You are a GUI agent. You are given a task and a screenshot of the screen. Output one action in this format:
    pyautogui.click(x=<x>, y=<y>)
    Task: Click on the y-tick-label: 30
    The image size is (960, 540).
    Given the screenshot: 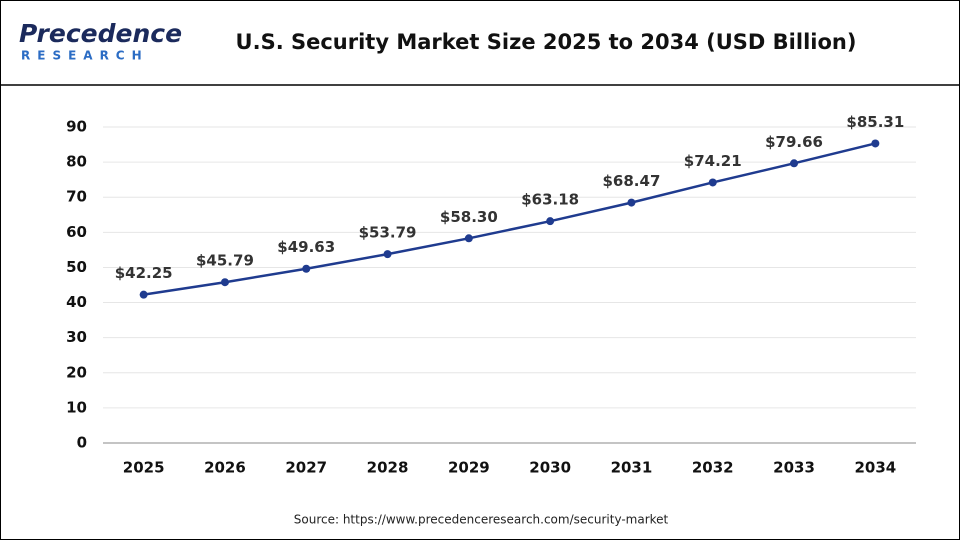 What is the action you would take?
    pyautogui.click(x=76, y=337)
    